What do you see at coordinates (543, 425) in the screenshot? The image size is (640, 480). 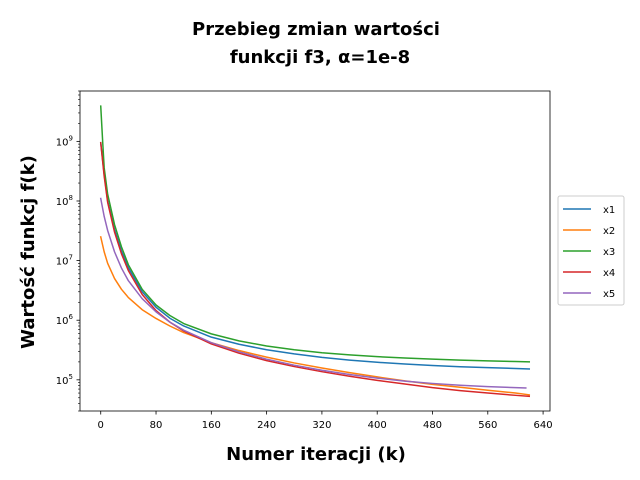 I see `x-tick-label: 640` at bounding box center [543, 425].